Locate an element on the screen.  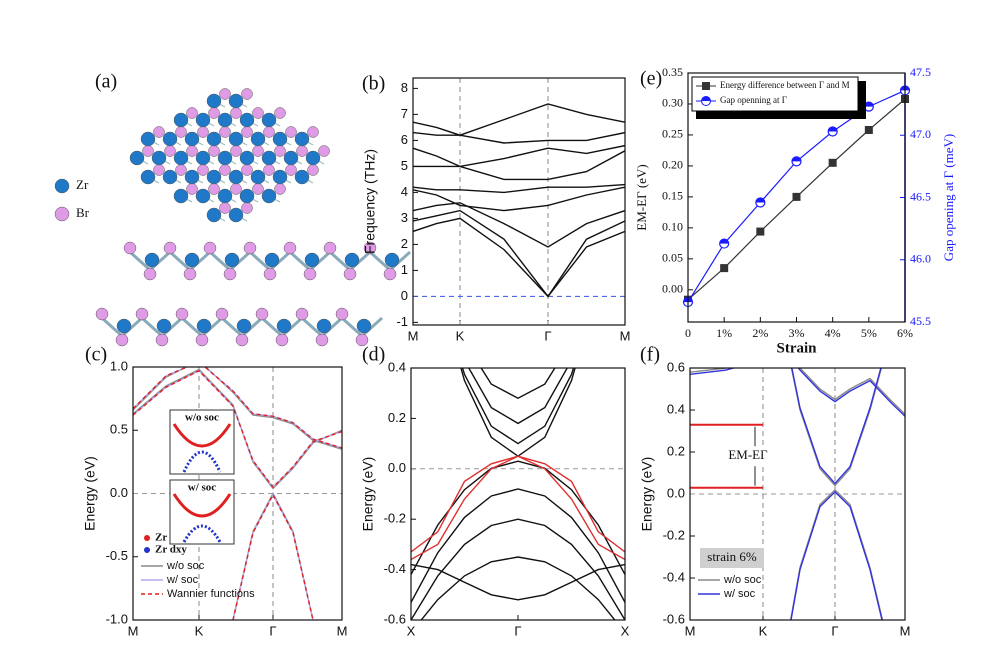
y-tick-label: 0.00 is located at coordinates (672, 289).